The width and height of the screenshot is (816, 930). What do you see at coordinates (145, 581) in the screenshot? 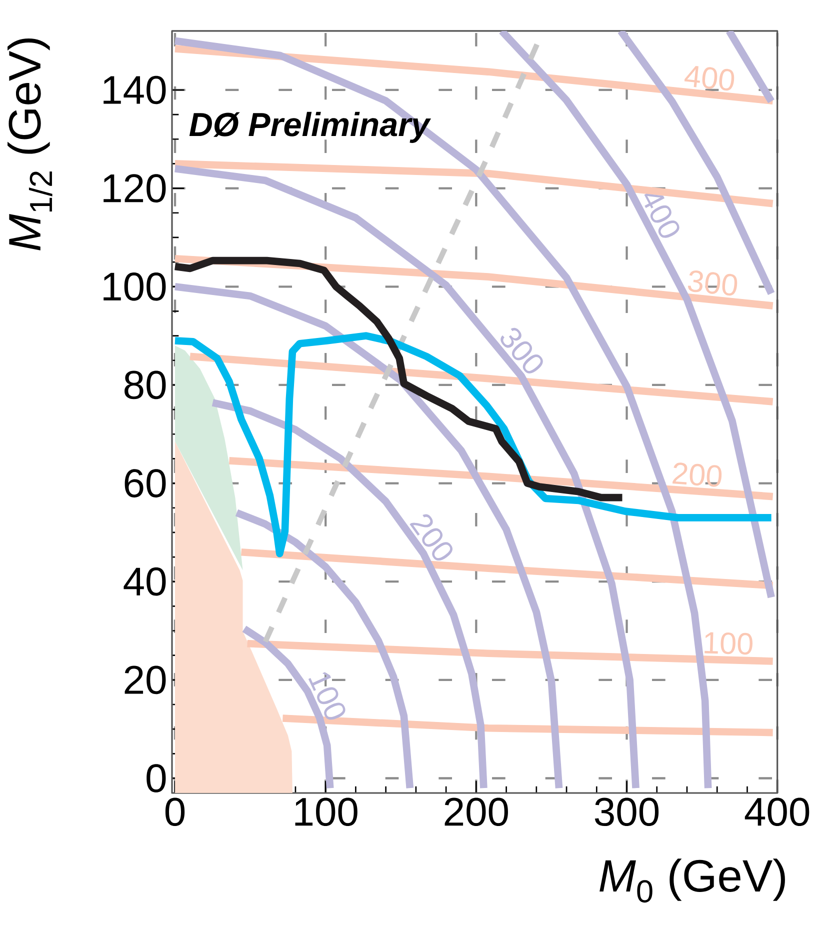
I see `y-tick-label: 40` at bounding box center [145, 581].